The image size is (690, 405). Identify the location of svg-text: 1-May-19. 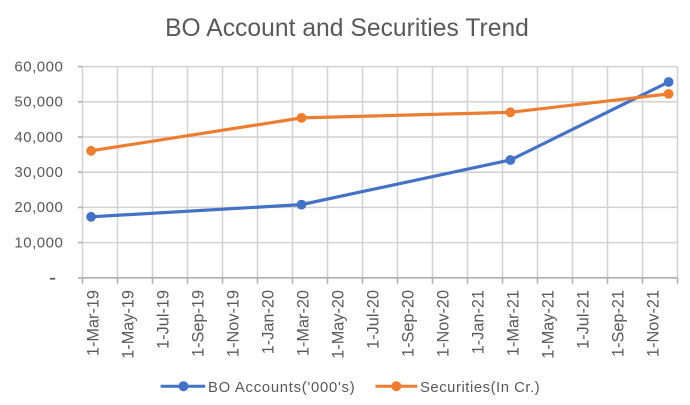
(129, 324).